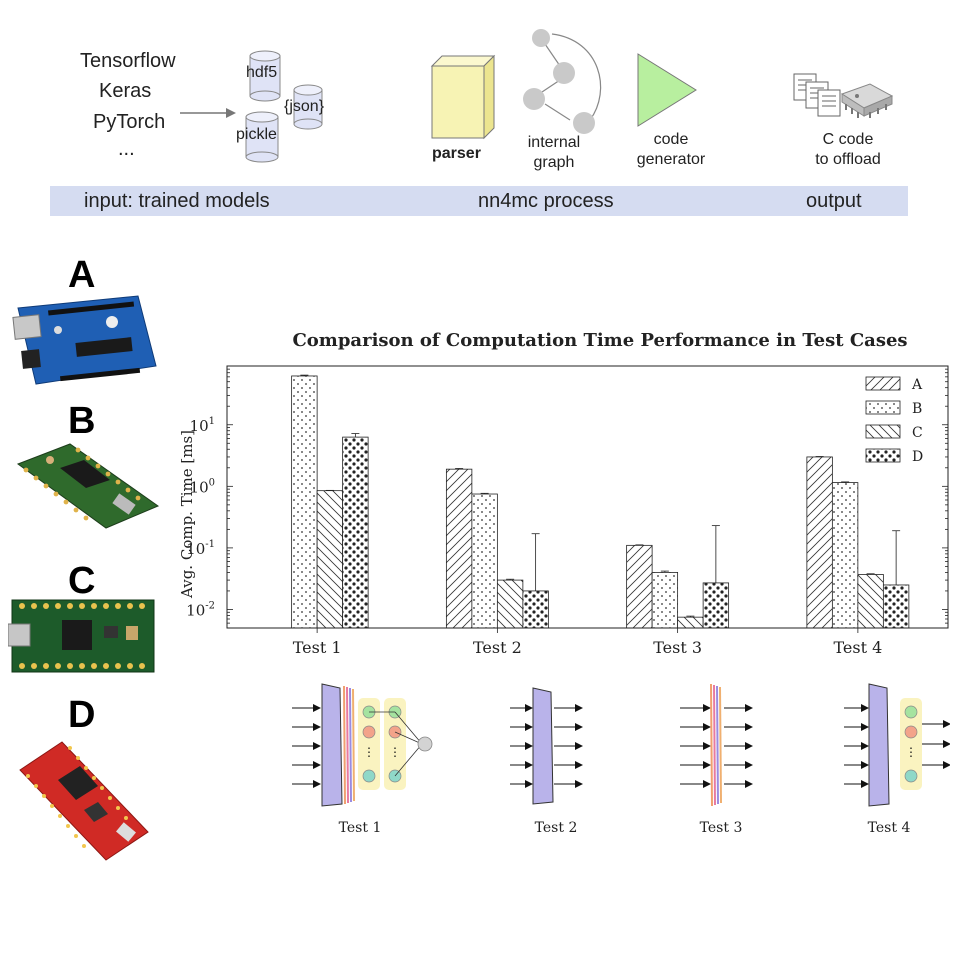 This screenshot has width=960, height=960. What do you see at coordinates (546, 201) in the screenshot?
I see `band-process-label: nn4mc process` at bounding box center [546, 201].